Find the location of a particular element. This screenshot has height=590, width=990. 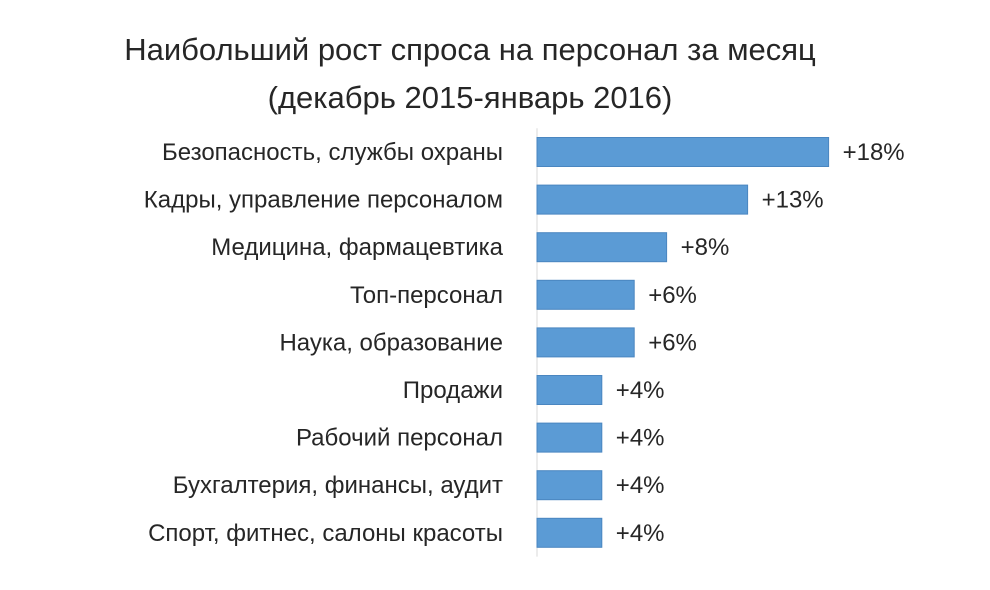

data-label: +18% is located at coordinates (874, 152).